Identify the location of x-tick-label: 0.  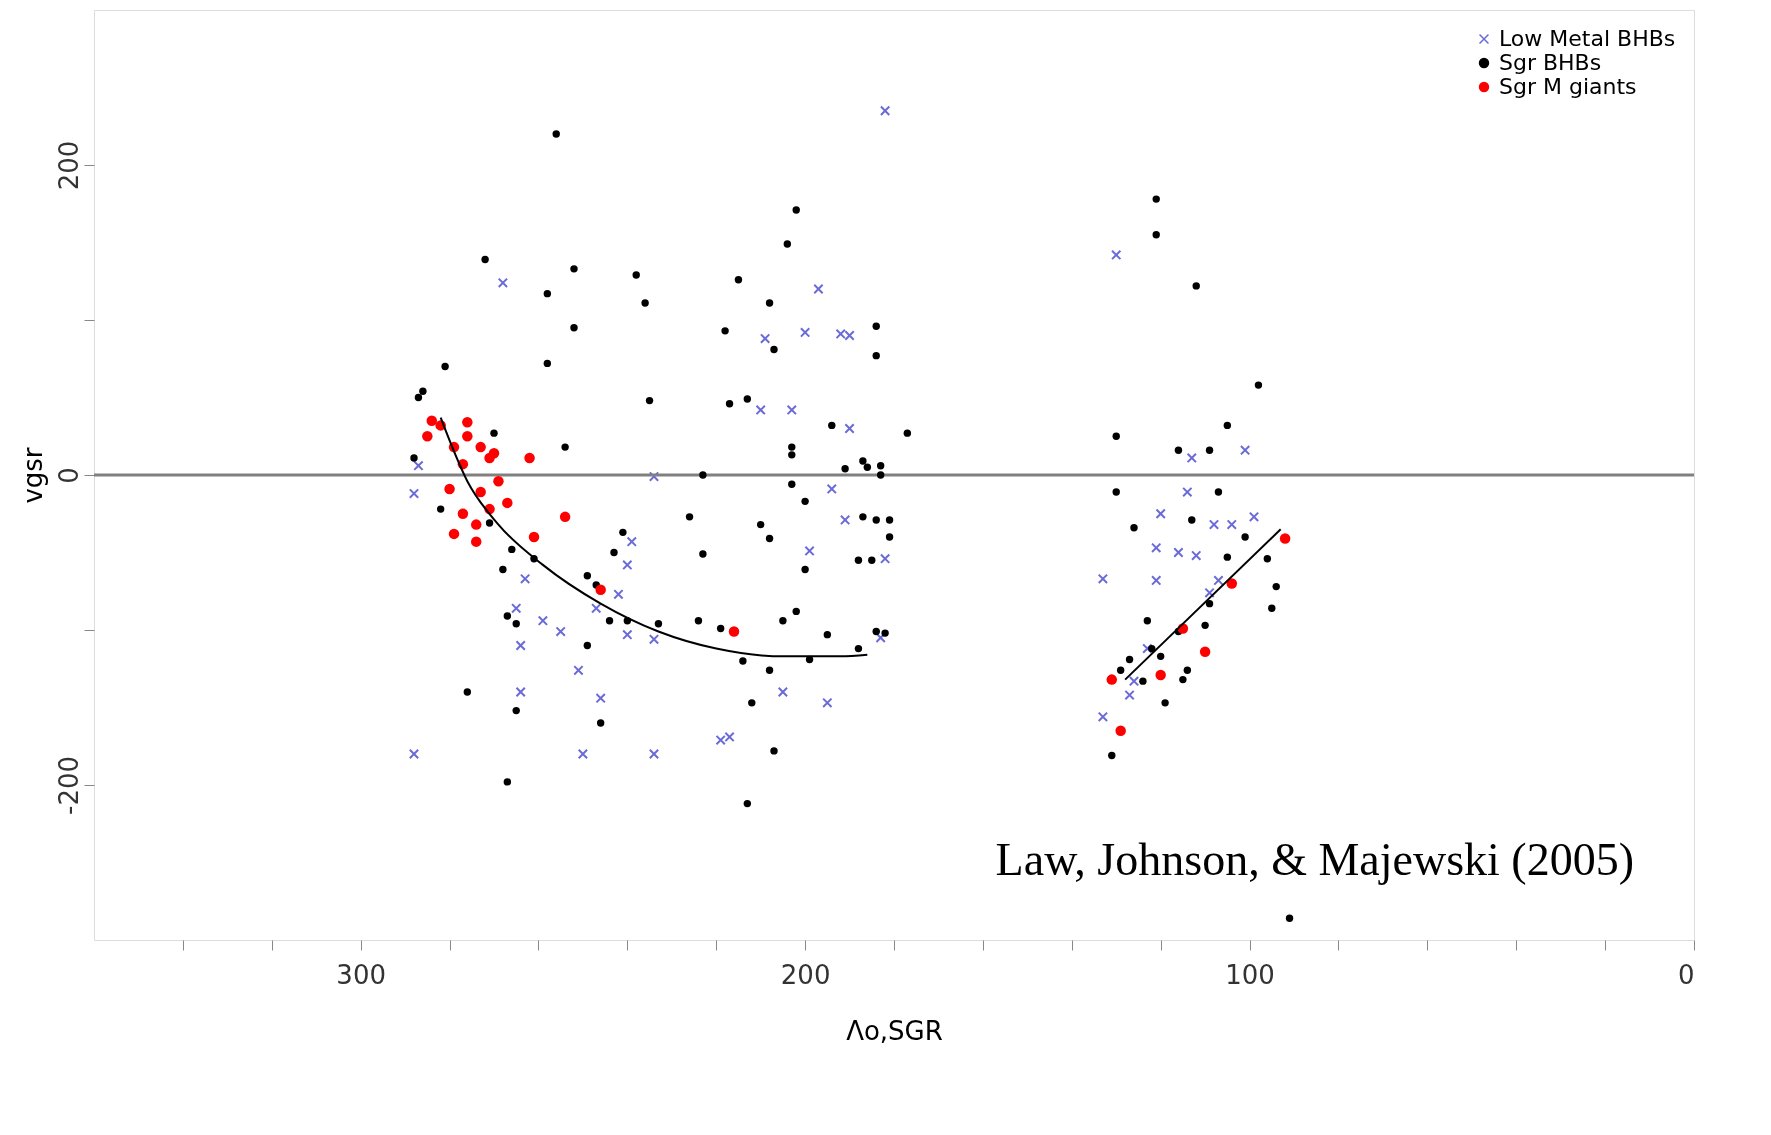
(1686, 974).